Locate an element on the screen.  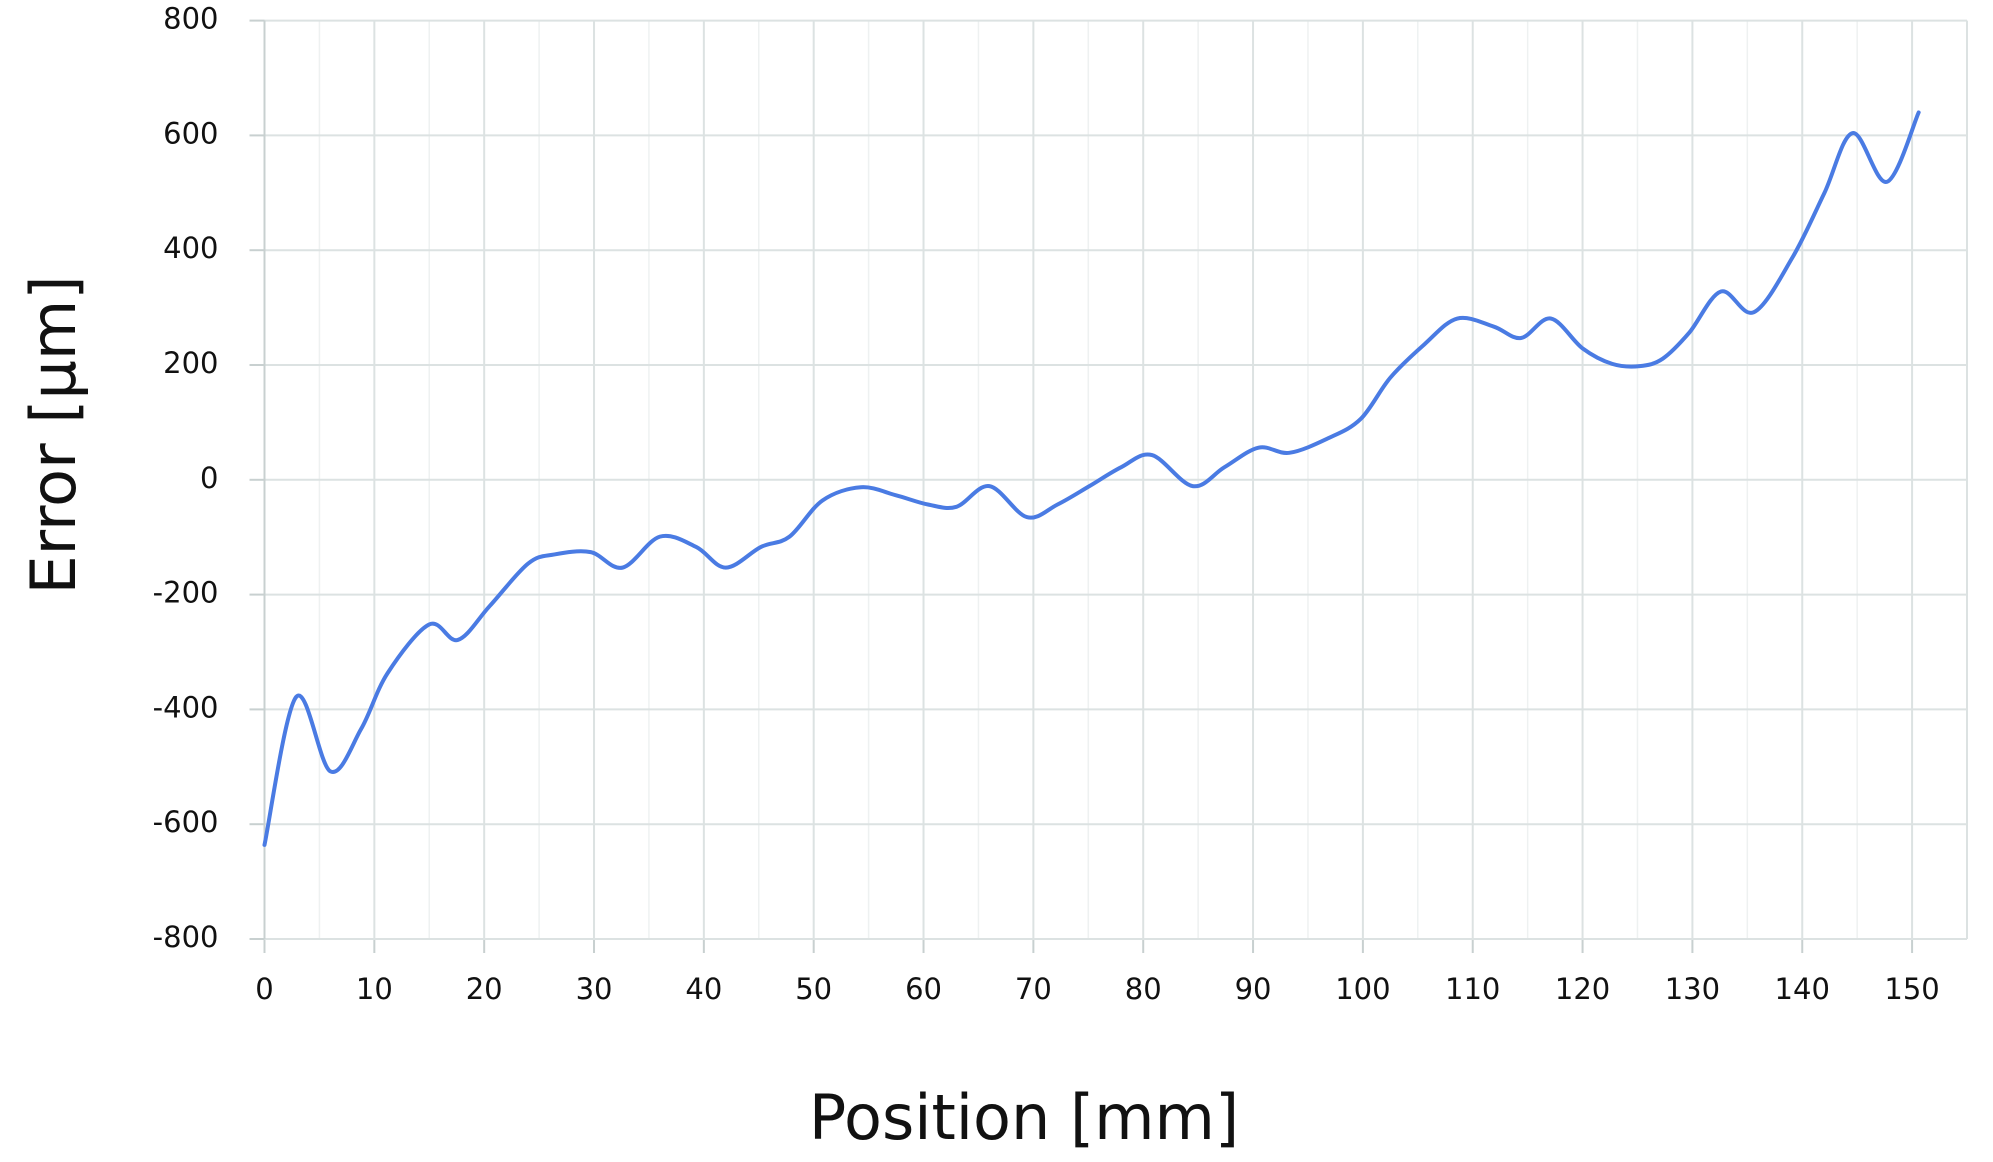
y-tick-label: -600 is located at coordinates (186, 822).